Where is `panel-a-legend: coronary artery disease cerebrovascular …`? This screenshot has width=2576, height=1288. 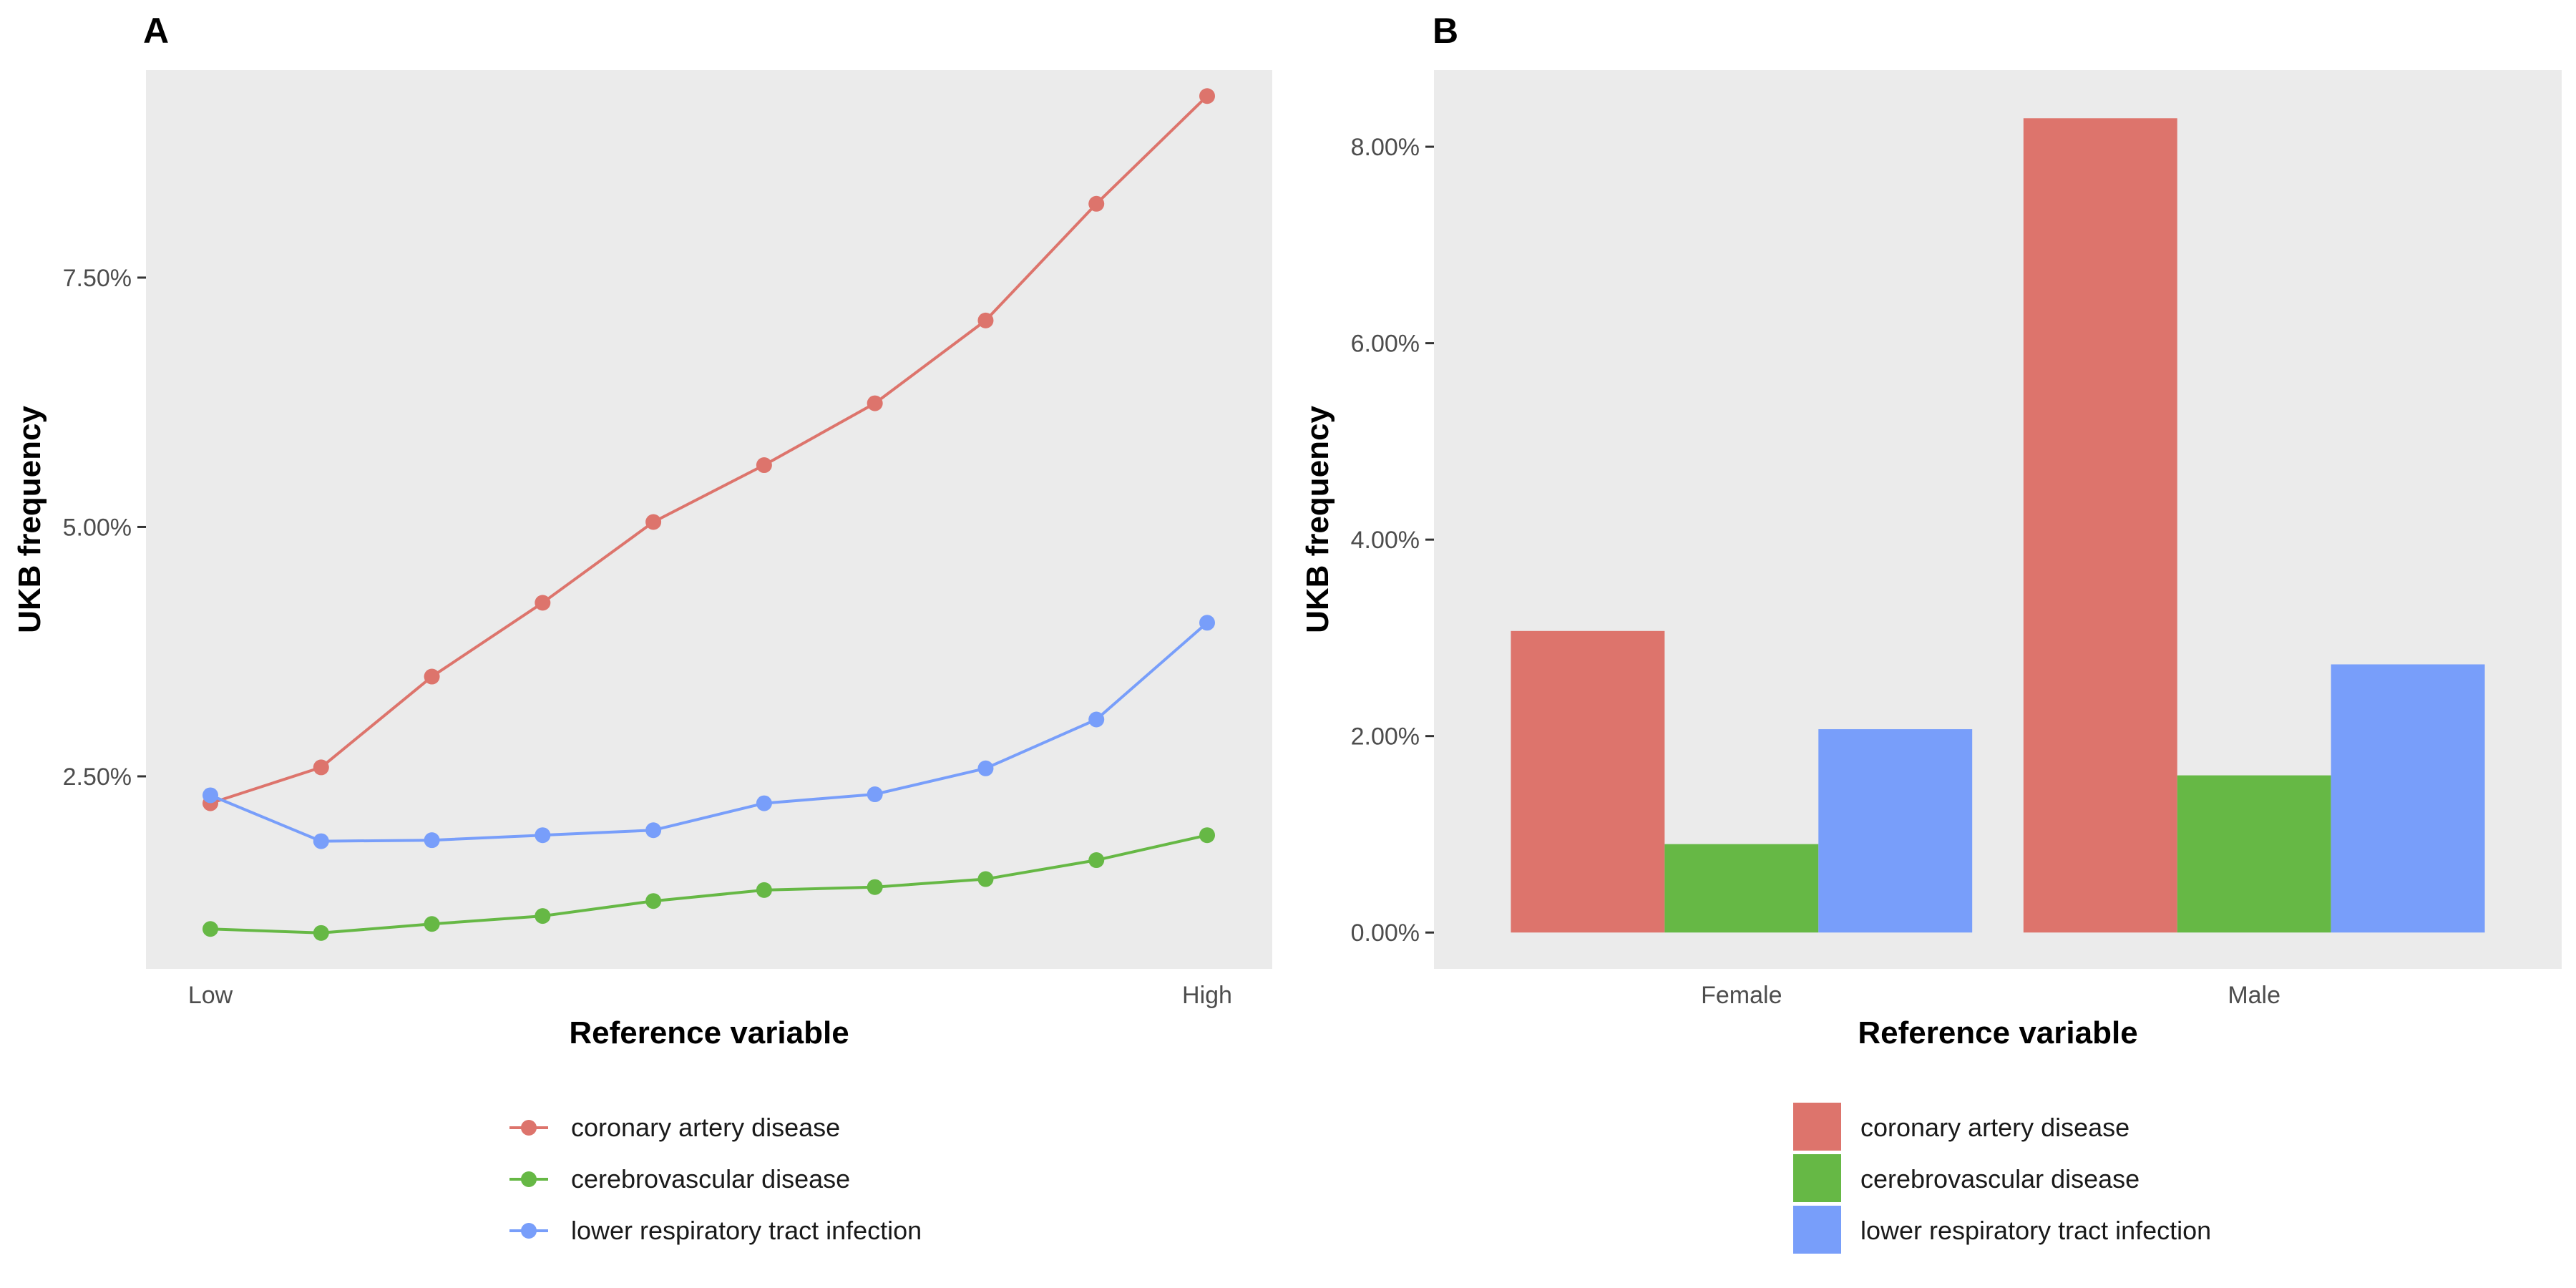 panel-a-legend: coronary artery disease cerebrovascular … is located at coordinates (715, 1179).